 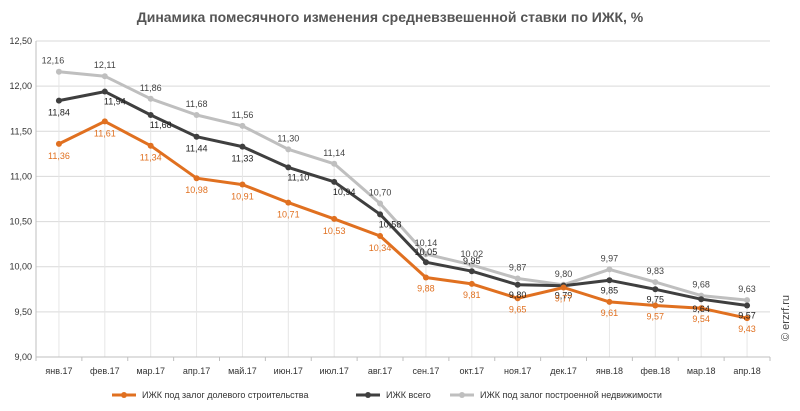 What do you see at coordinates (288, 215) in the screenshot?
I see `data-label: 10,71` at bounding box center [288, 215].